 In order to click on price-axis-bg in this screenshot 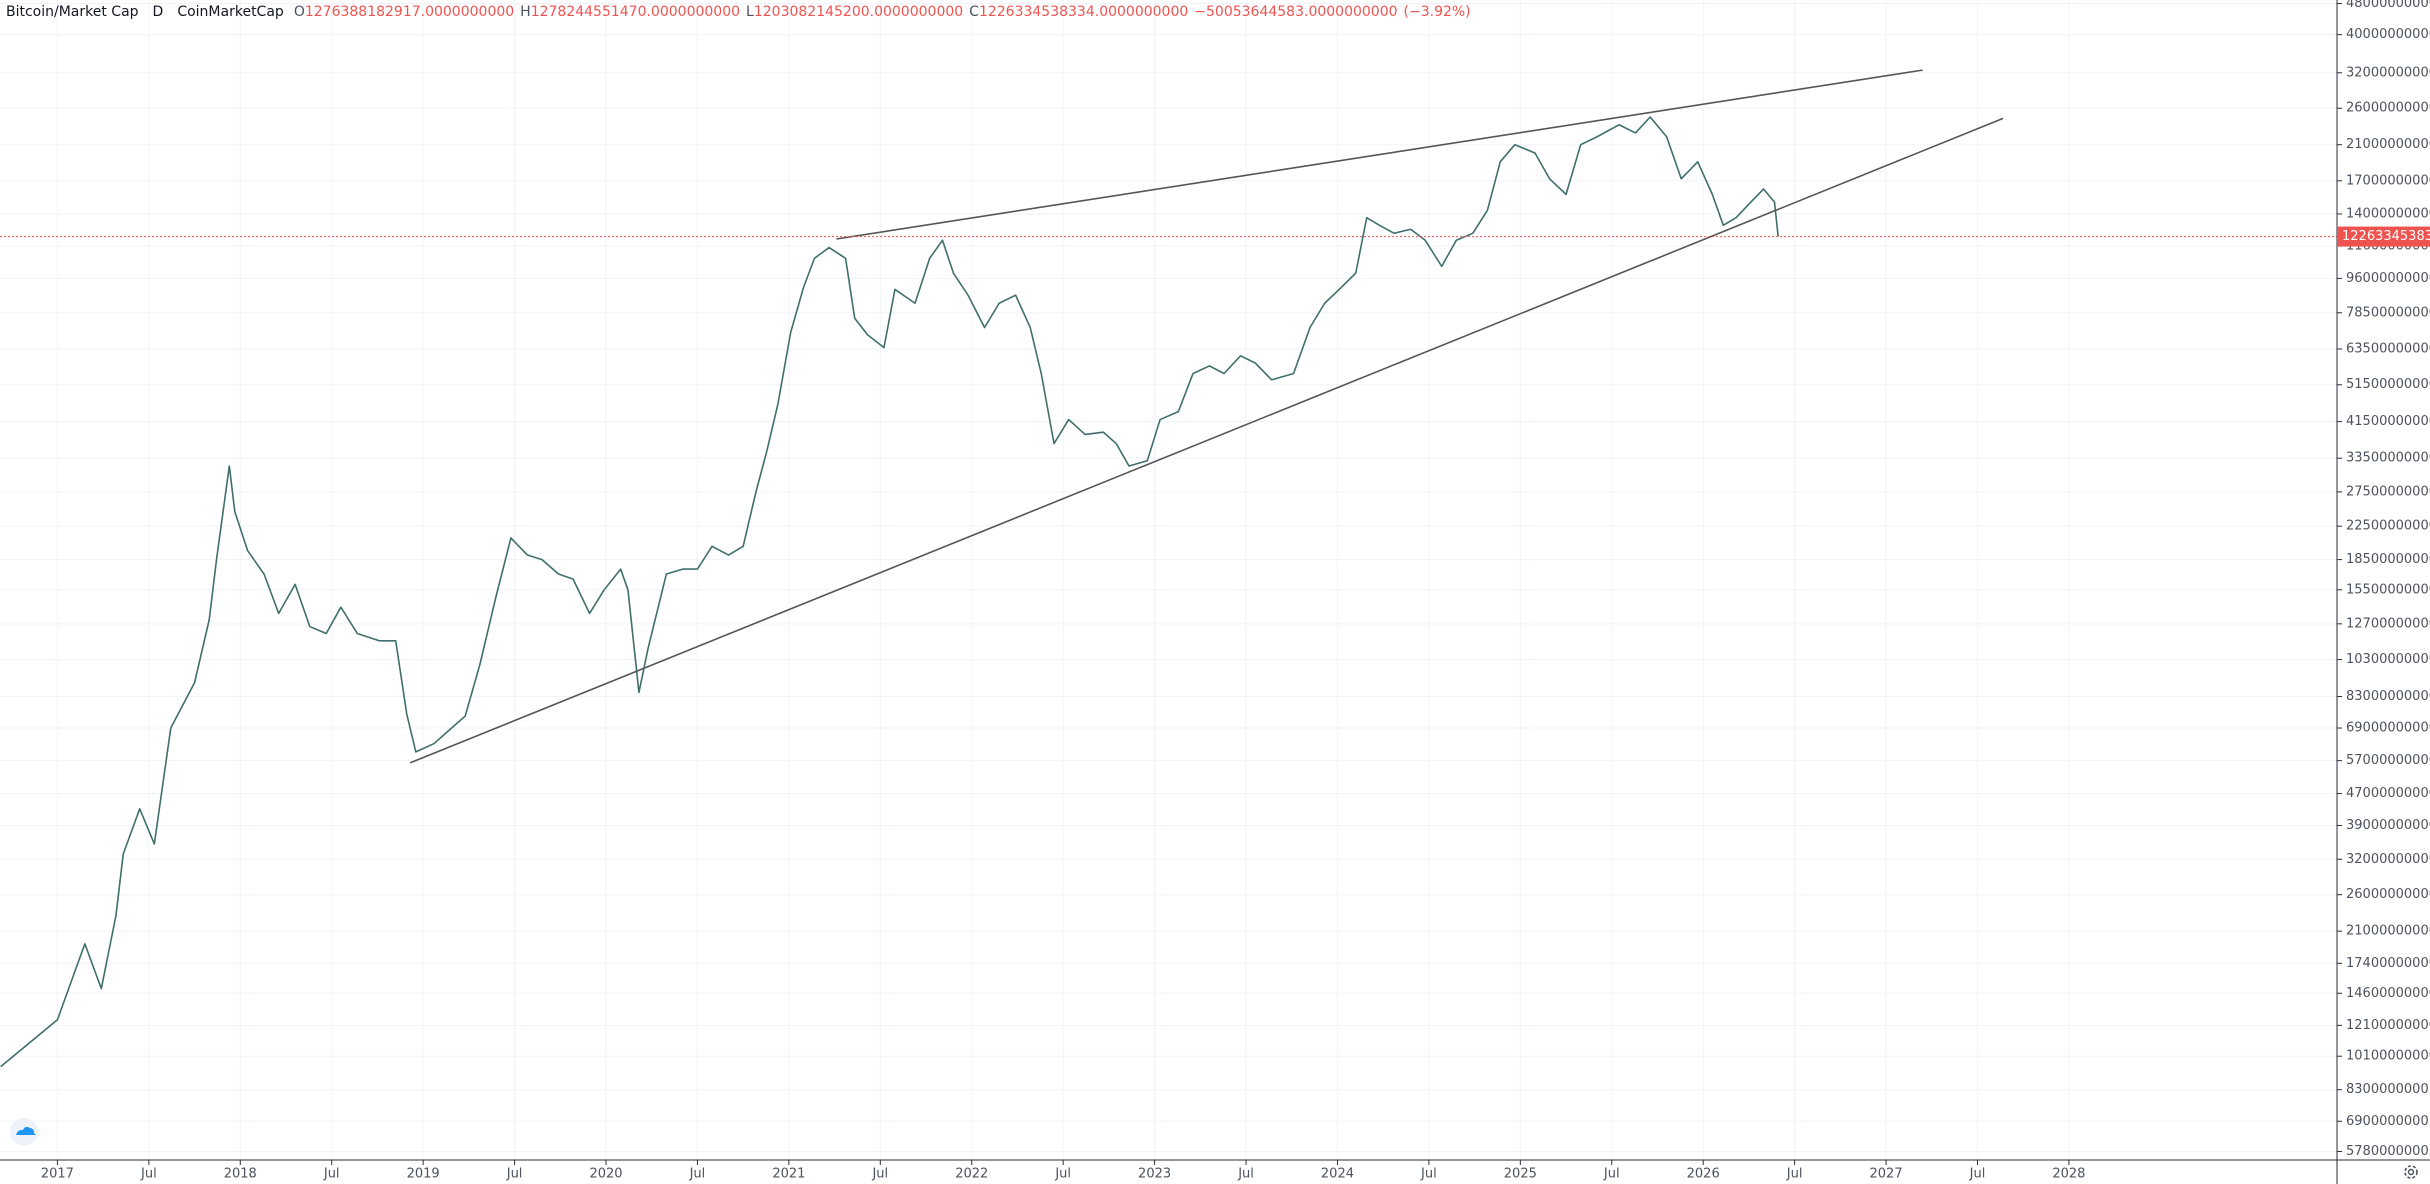, I will do `click(2383, 592)`.